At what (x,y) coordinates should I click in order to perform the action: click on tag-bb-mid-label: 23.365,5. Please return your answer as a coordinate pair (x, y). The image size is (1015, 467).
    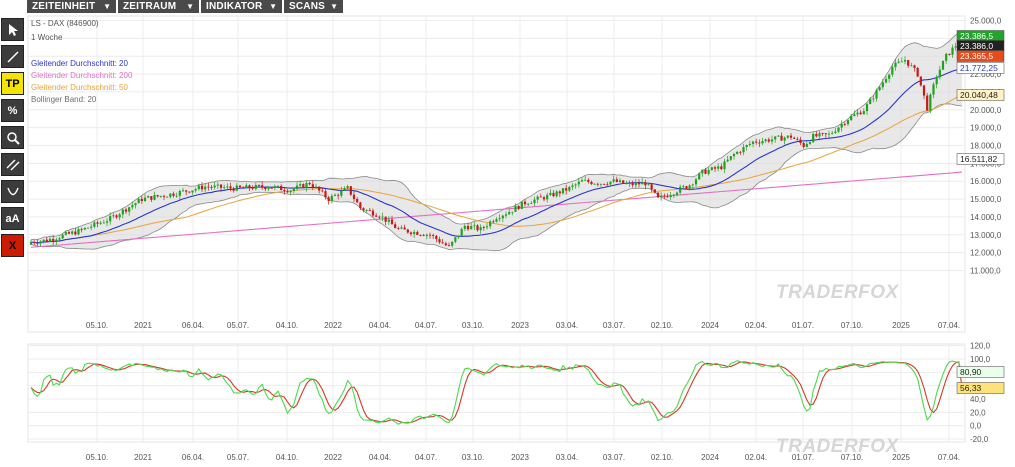
    Looking at the image, I should click on (976, 56).